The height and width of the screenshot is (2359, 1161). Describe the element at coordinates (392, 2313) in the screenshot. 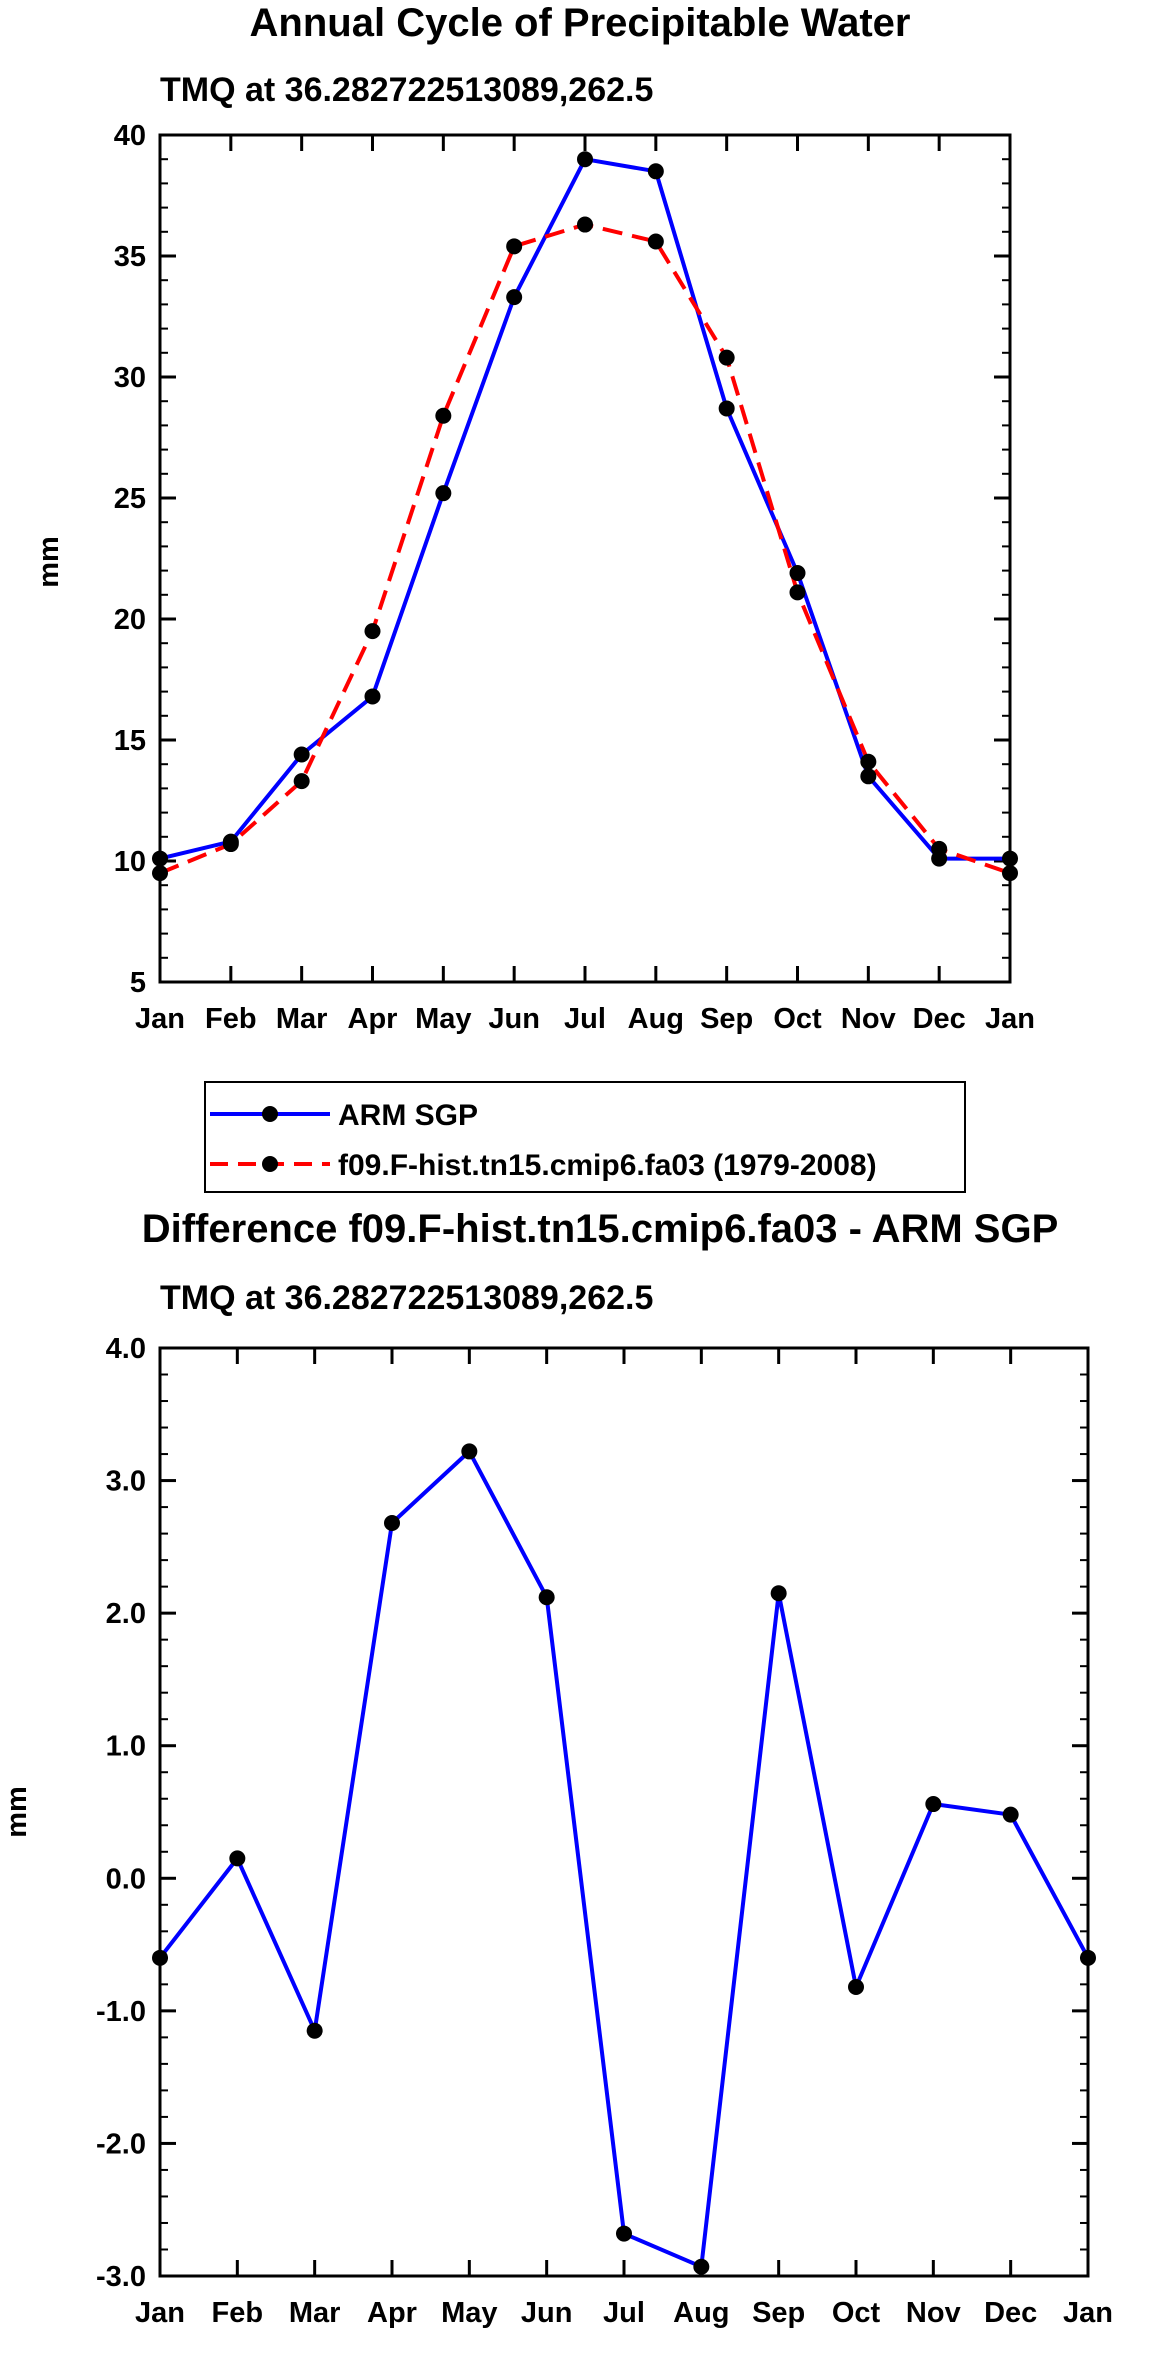

I see `chart2-x-tick-label: Apr` at that location.